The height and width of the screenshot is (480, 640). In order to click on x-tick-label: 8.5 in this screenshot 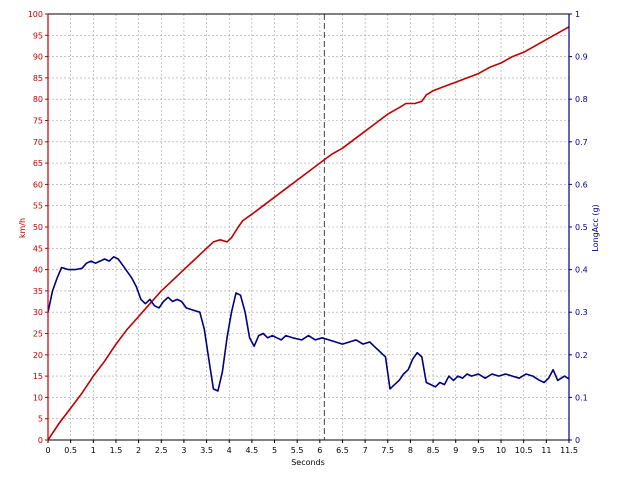, I will do `click(433, 450)`.